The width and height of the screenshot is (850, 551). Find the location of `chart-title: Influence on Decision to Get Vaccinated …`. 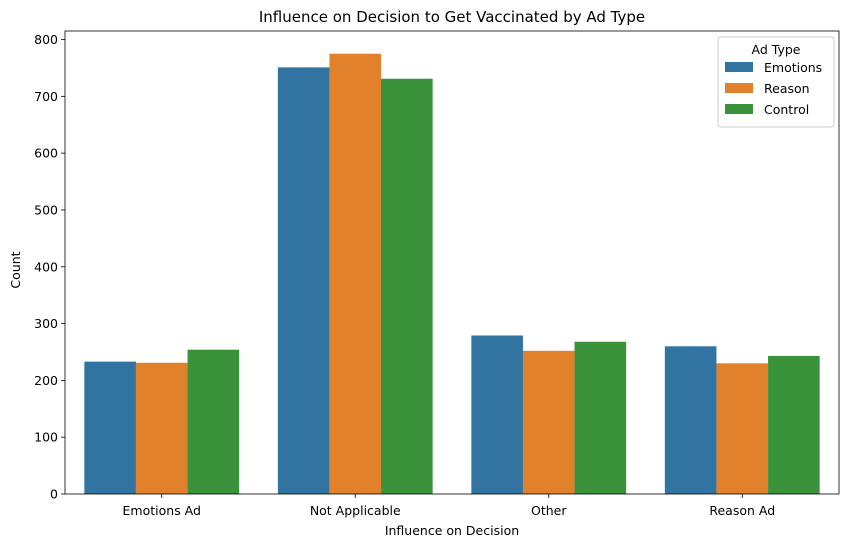

chart-title: Influence on Decision to Get Vaccinated … is located at coordinates (452, 17).